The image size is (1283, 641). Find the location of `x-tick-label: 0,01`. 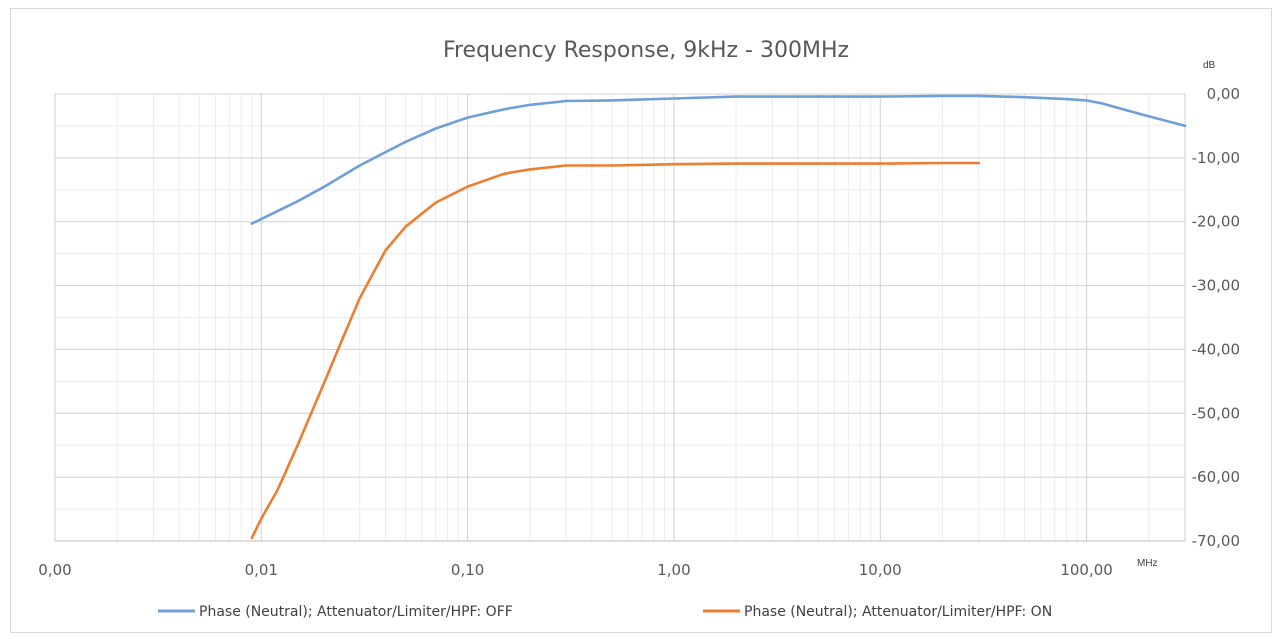

x-tick-label: 0,01 is located at coordinates (261, 570).